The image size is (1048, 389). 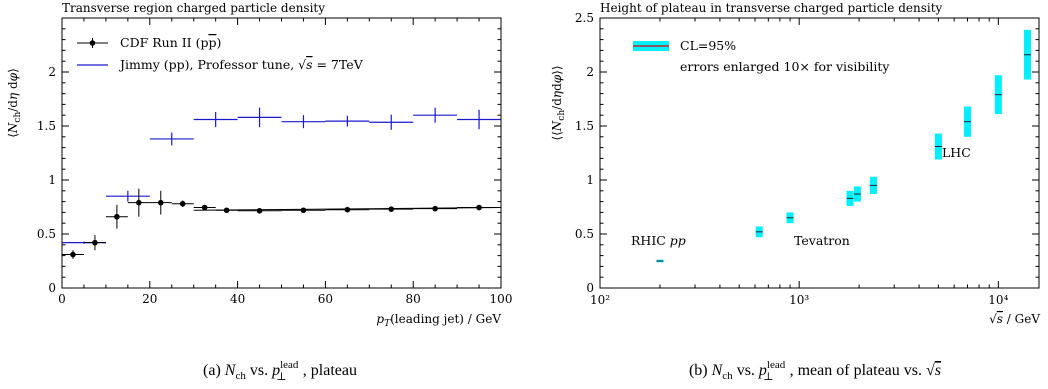 I want to click on left-x-tick-label: 80, so click(x=413, y=299).